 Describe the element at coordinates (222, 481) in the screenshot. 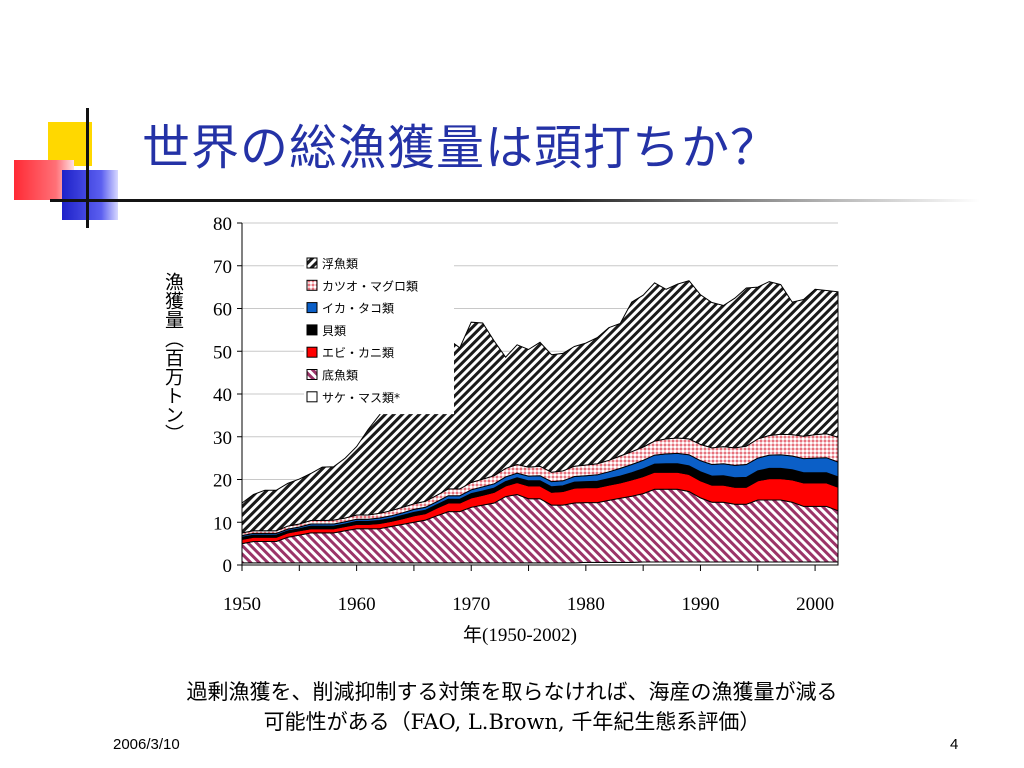

I see `y-tick-label: 20` at that location.